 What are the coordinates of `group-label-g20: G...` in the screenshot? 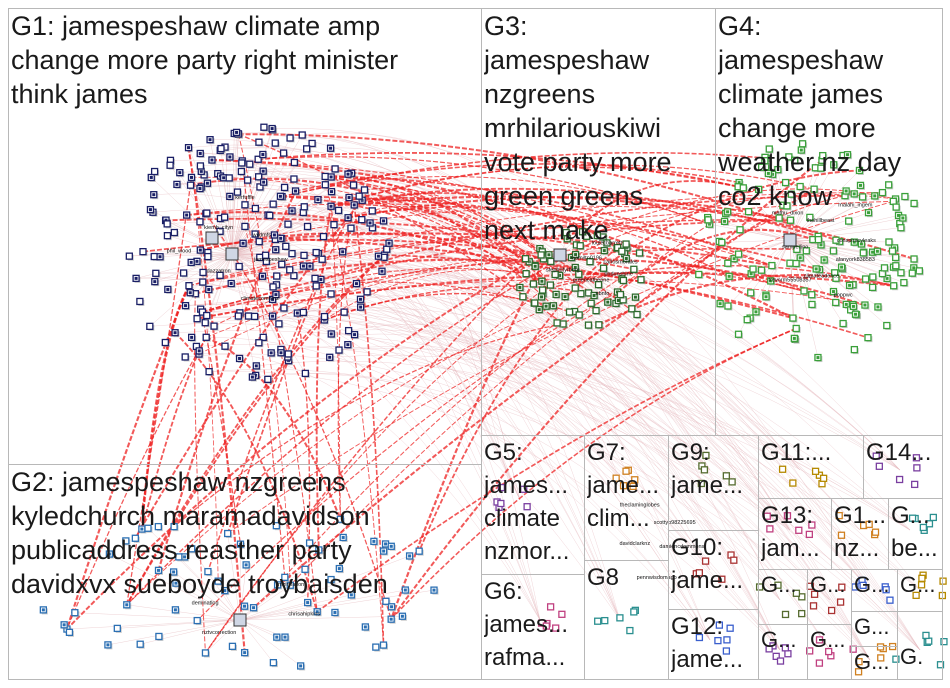 It's located at (918, 584).